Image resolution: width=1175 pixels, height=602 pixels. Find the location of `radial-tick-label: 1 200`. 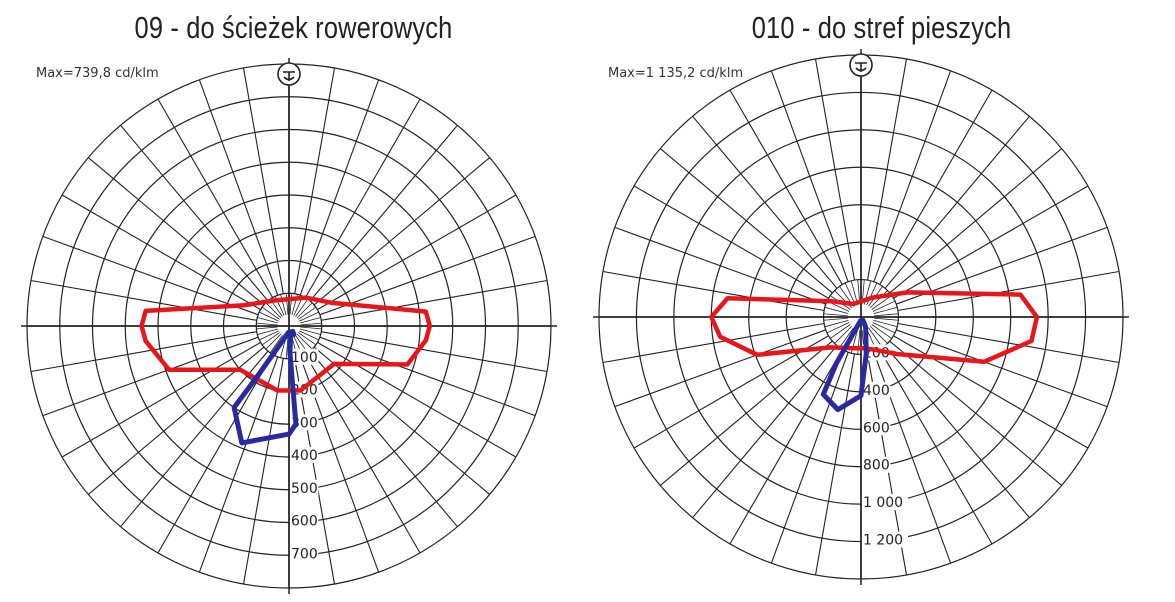

radial-tick-label: 1 200 is located at coordinates (883, 541).